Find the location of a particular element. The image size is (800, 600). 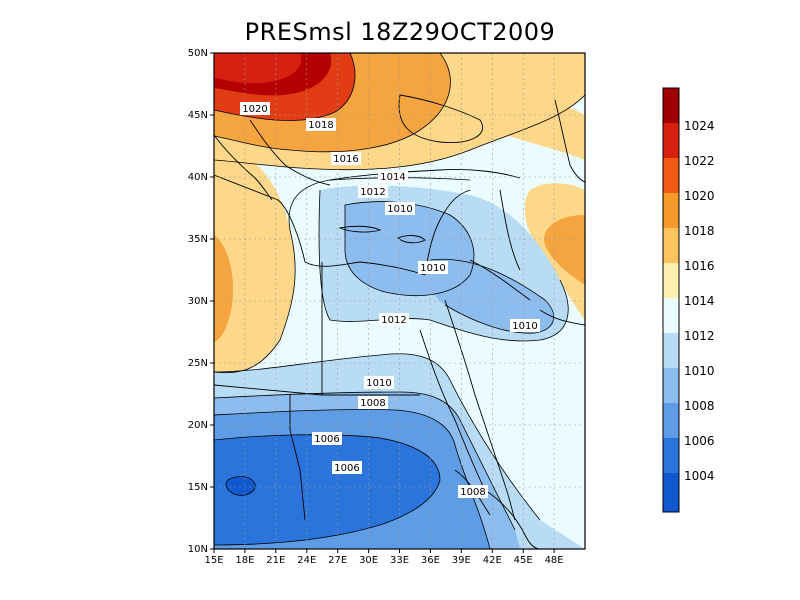

region-1006-south is located at coordinates (327, 489).